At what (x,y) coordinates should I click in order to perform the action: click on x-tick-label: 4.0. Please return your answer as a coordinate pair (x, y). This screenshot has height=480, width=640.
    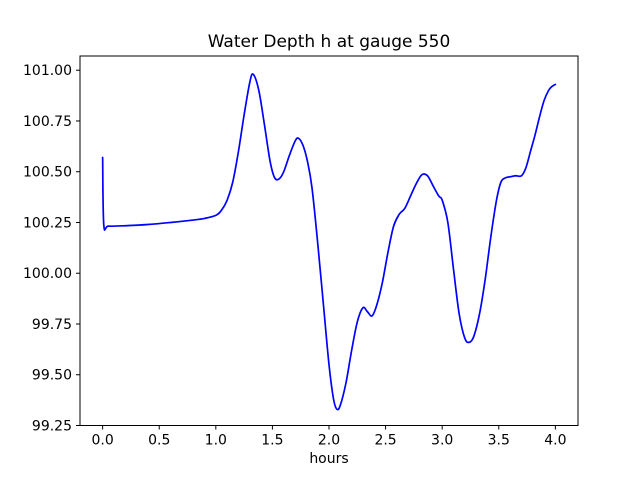
    Looking at the image, I should click on (555, 441).